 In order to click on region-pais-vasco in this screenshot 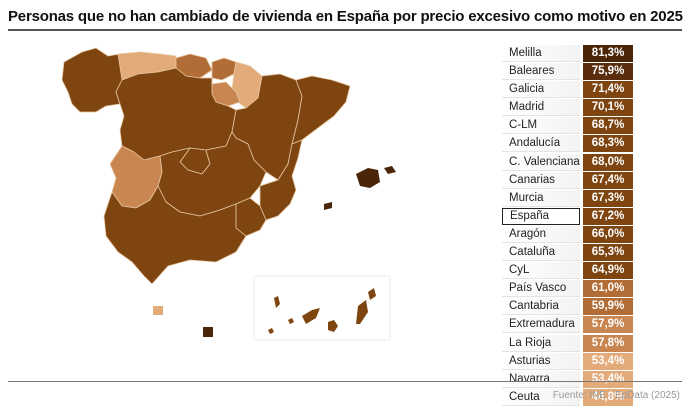, I will do `click(224, 69)`.